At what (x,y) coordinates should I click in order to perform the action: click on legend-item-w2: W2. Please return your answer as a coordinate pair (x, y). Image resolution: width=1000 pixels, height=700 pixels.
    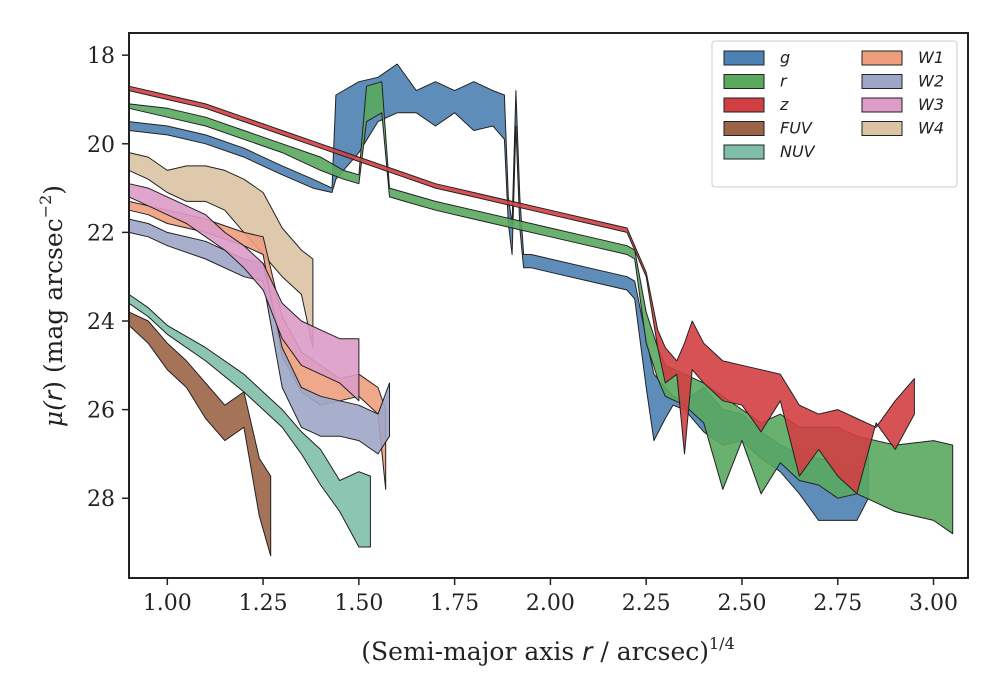
    Looking at the image, I should click on (902, 81).